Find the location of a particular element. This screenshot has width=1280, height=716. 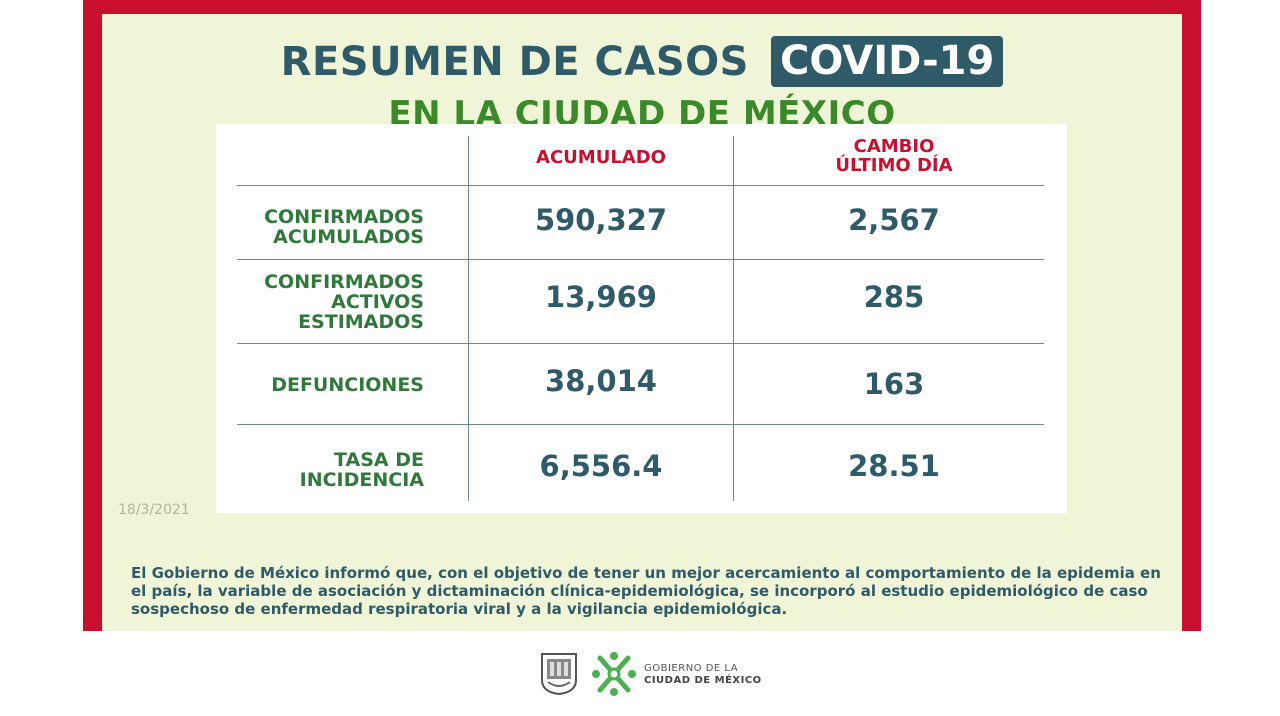

row-label-confirmados-acumulados: CONFIRMADOS ACUMULADOS is located at coordinates (330, 227).